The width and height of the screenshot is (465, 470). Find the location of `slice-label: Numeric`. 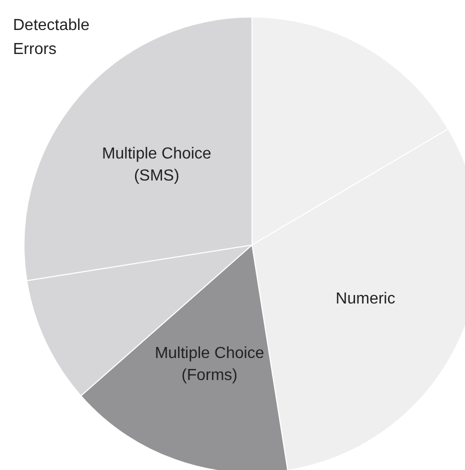

slice-label: Numeric is located at coordinates (366, 299).